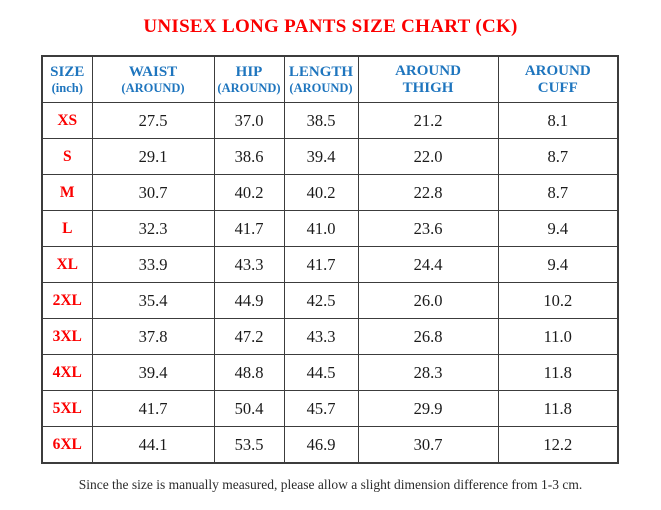 The image size is (661, 510). Describe the element at coordinates (249, 156) in the screenshot. I see `measurement-value: 38.6` at that location.